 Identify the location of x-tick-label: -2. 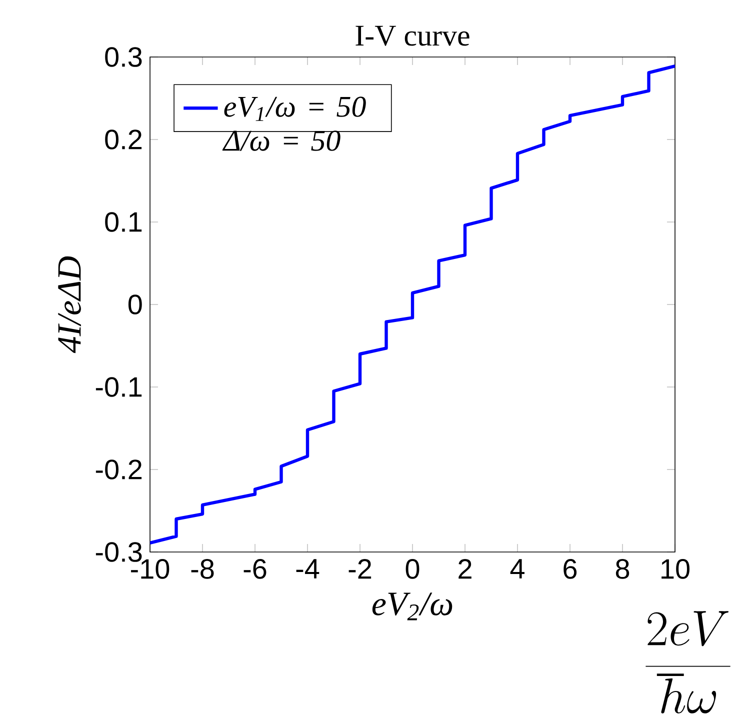
(360, 569).